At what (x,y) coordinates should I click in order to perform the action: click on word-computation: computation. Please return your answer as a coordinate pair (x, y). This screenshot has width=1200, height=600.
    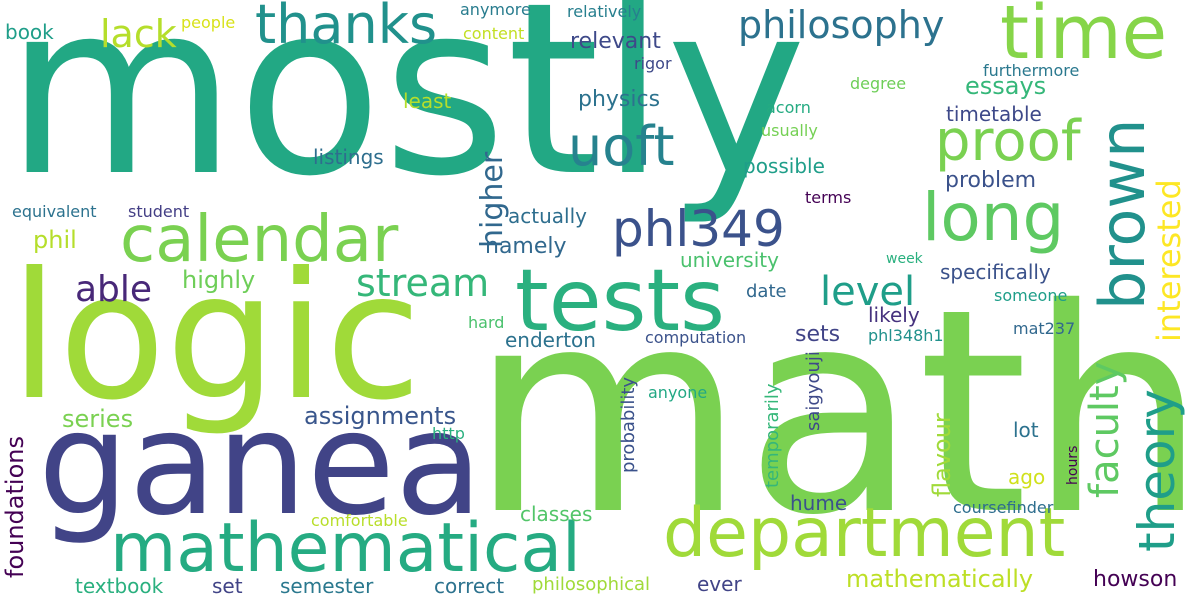
    Looking at the image, I should click on (696, 337).